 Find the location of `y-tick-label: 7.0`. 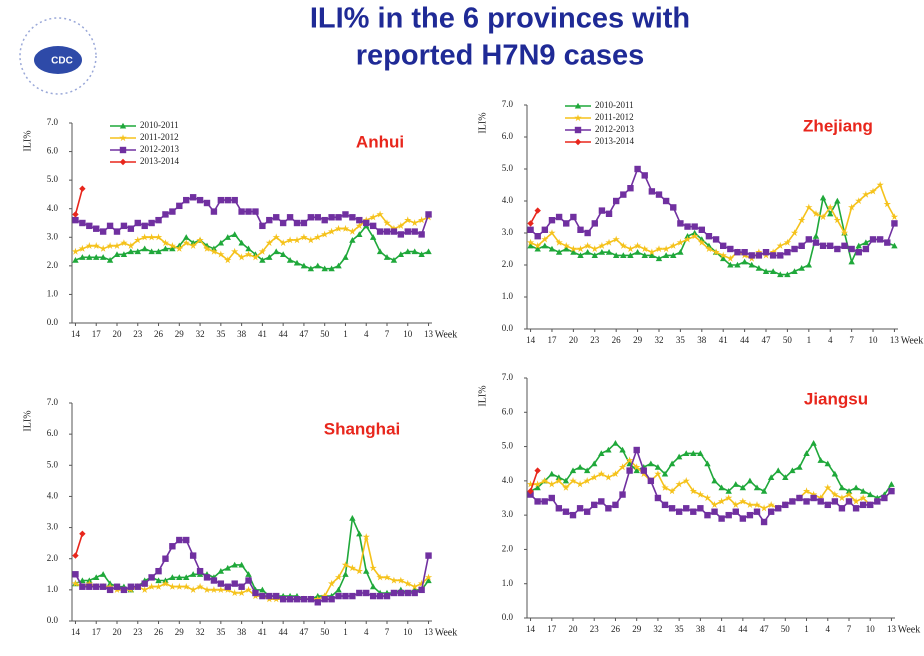

y-tick-label: 7.0 is located at coordinates (508, 104).